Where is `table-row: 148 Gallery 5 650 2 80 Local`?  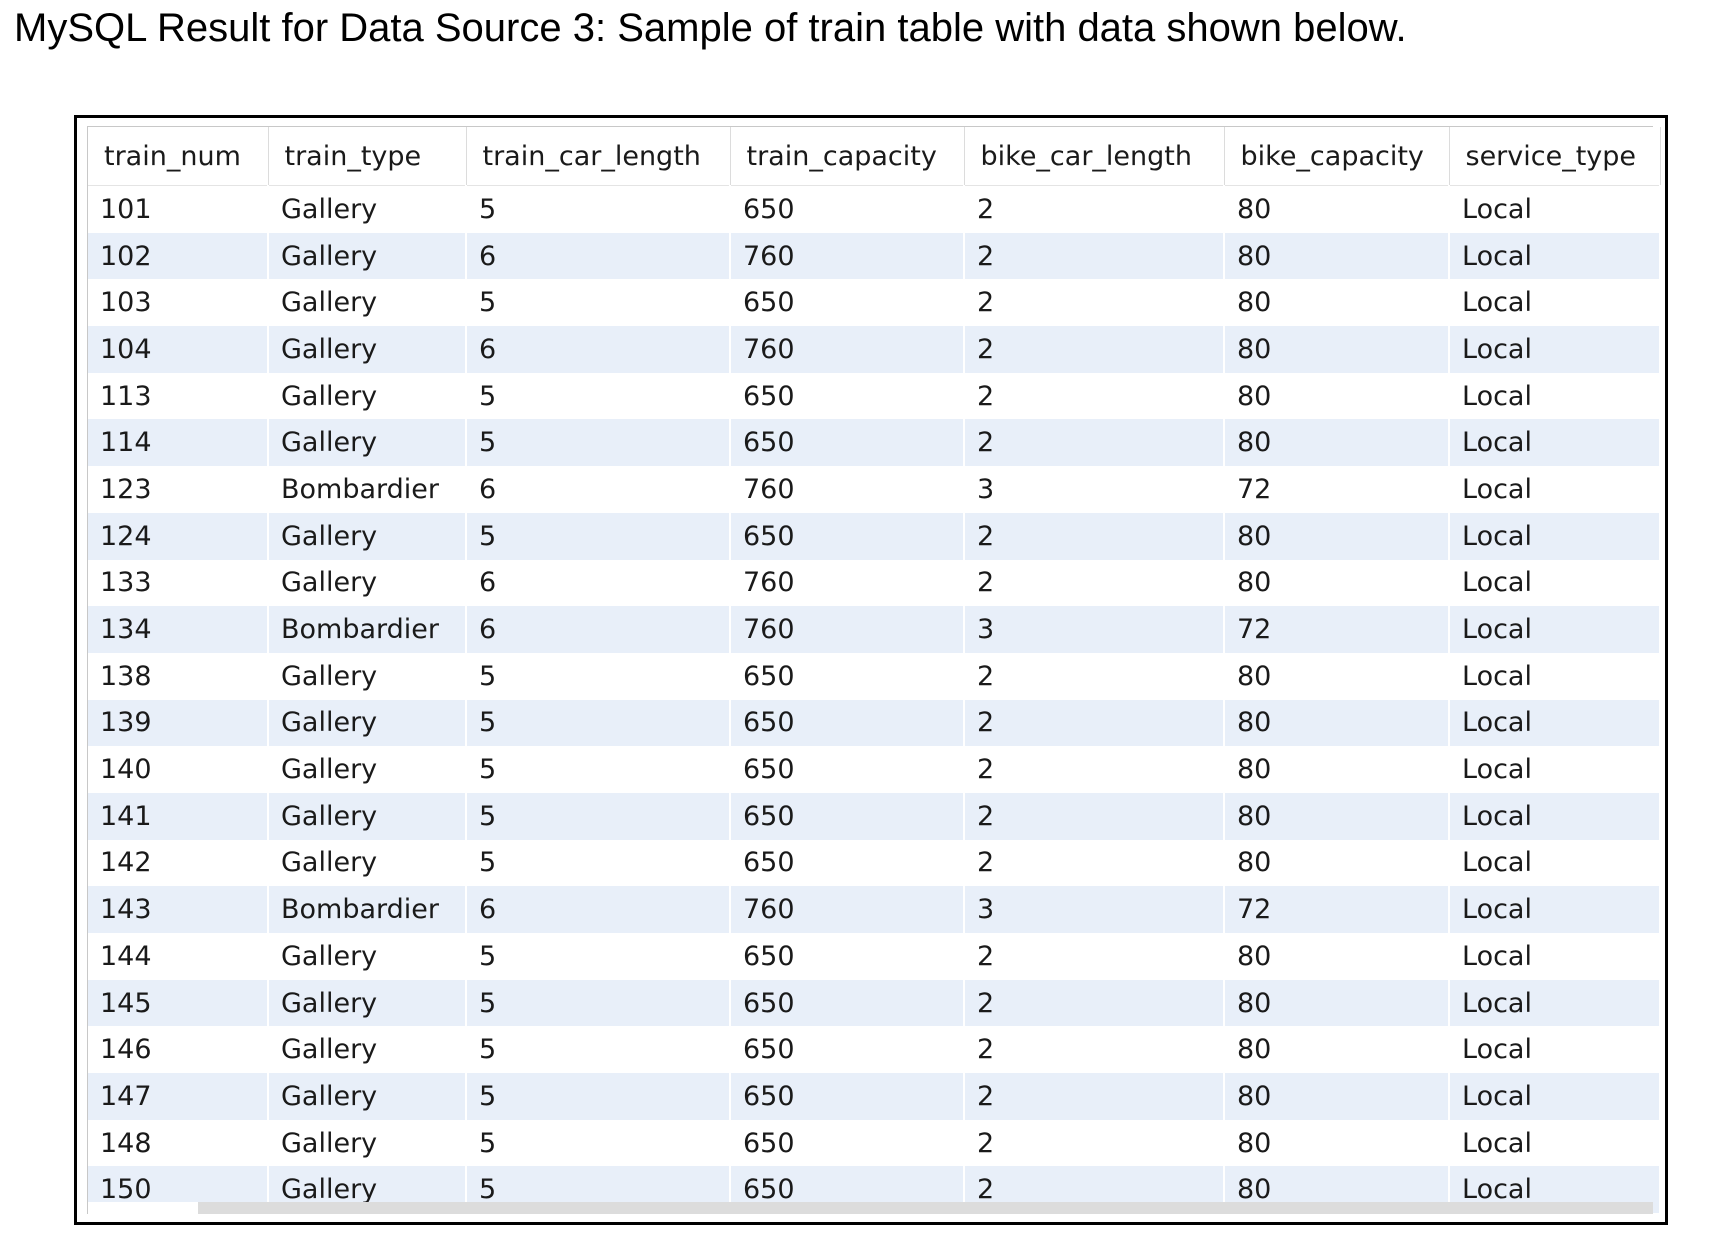
table-row: 148 Gallery 5 650 2 80 Local is located at coordinates (874, 1143).